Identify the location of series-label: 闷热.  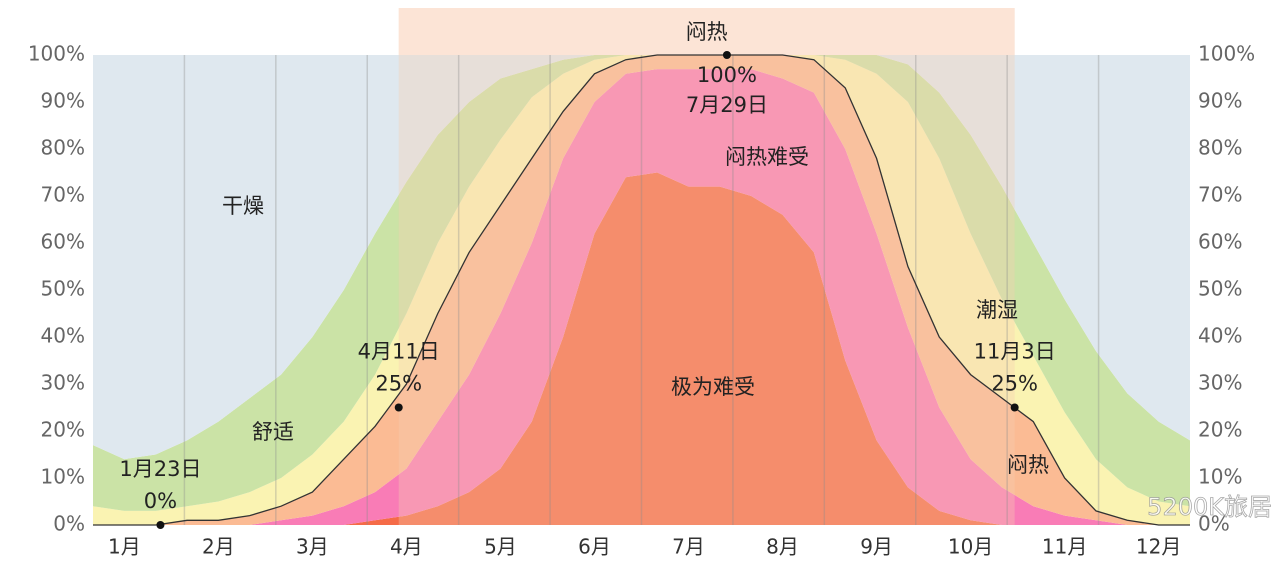
(1028, 465).